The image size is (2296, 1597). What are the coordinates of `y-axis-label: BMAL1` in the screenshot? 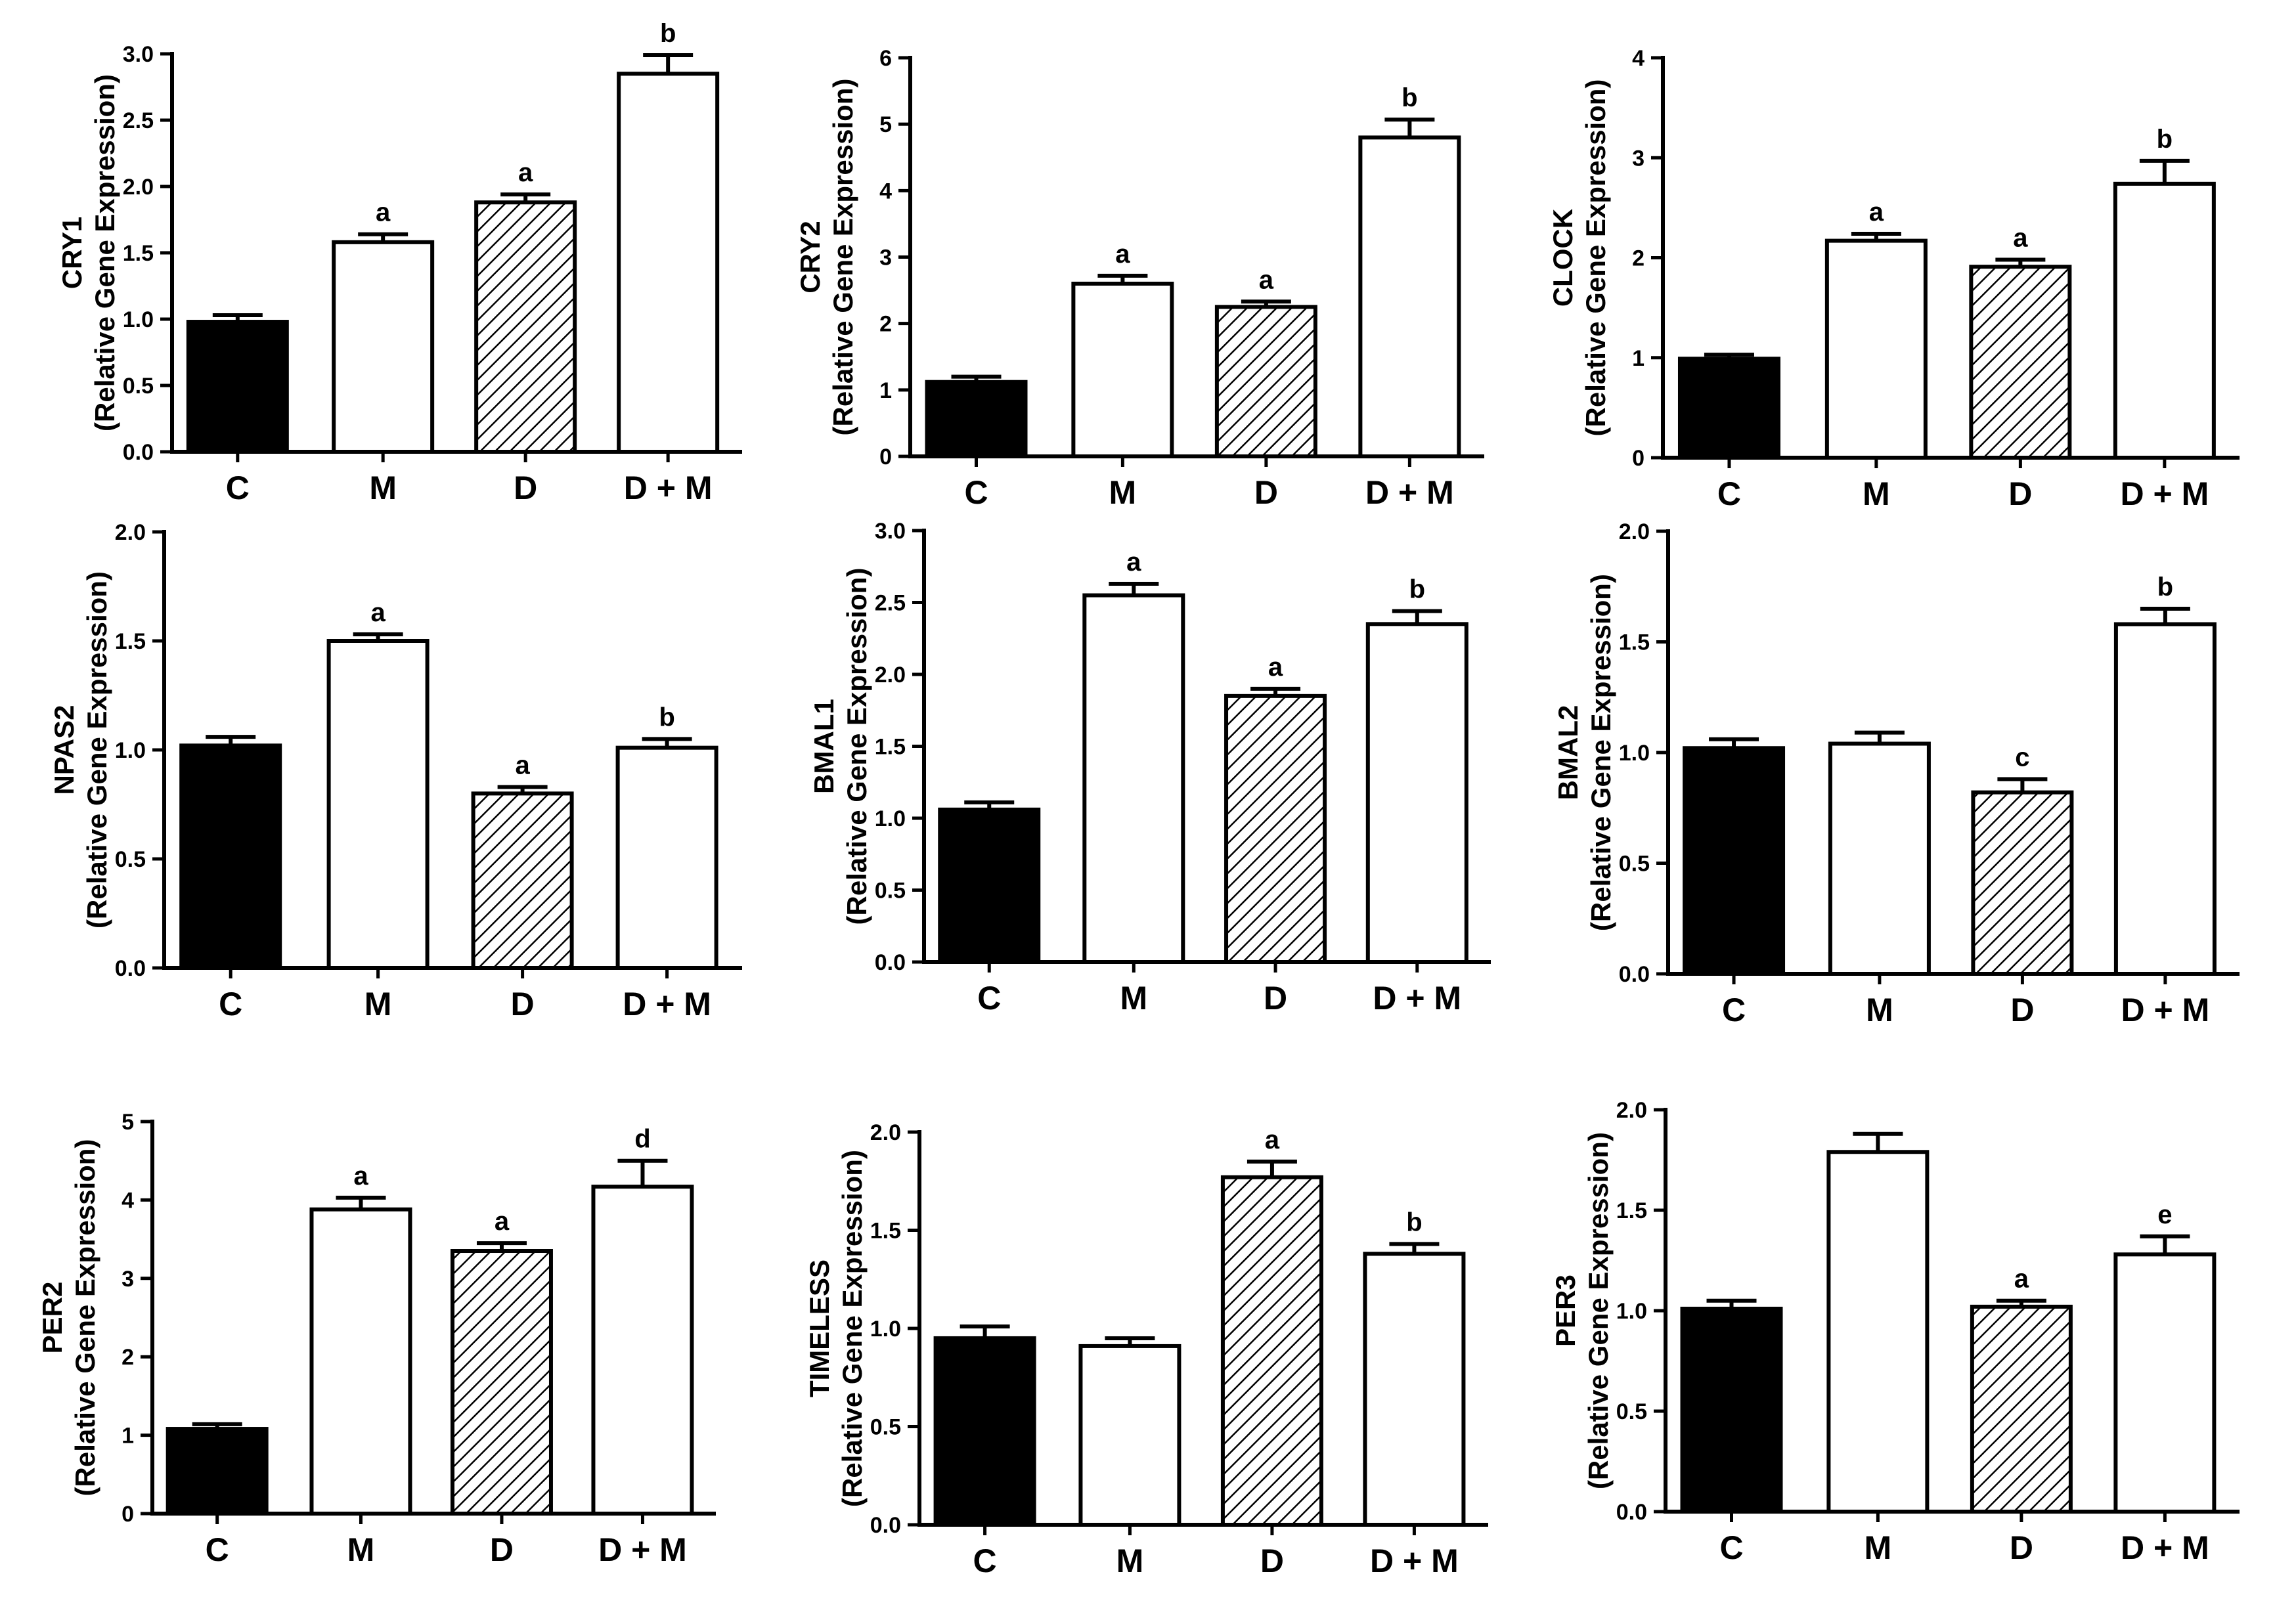 It's located at (823, 746).